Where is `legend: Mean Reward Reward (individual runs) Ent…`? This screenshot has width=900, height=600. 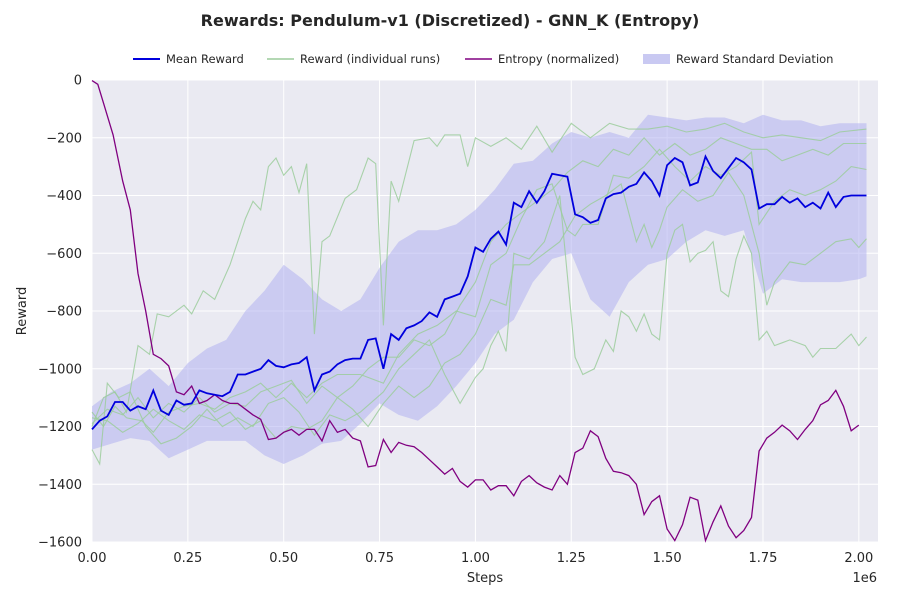
legend: Mean Reward Reward (individual runs) Ent… is located at coordinates (483, 59).